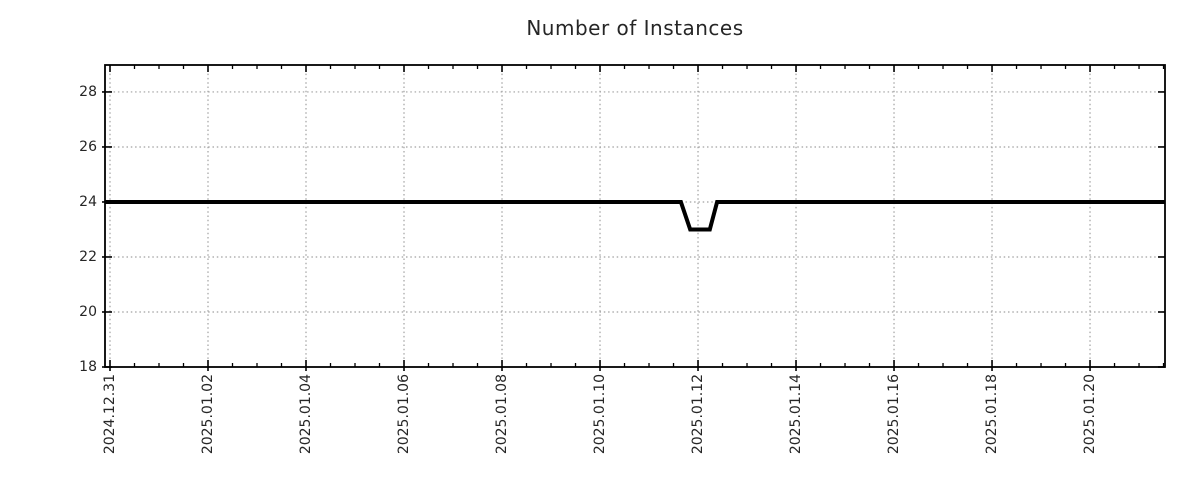 This screenshot has width=1200, height=500. I want to click on x-tick-label: 2025.01.06, so click(404, 414).